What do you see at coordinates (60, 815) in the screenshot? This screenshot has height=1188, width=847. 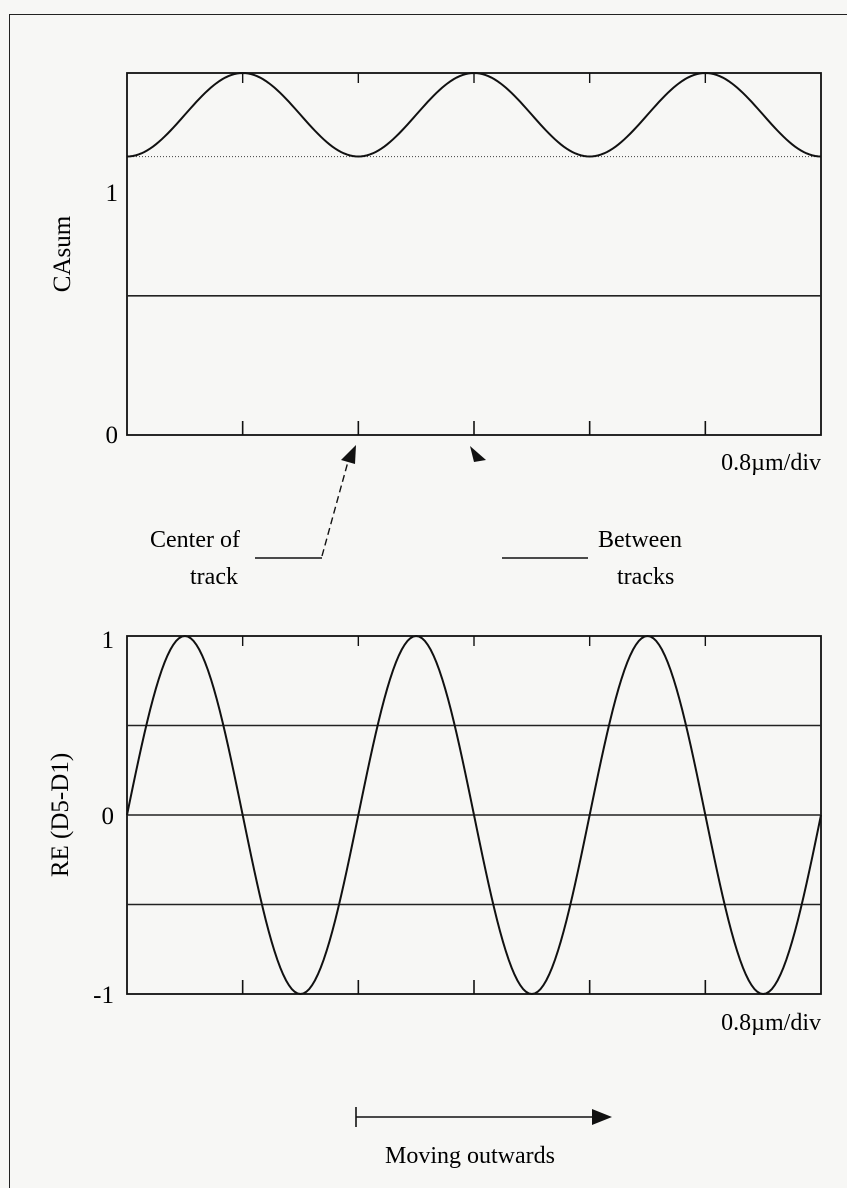 I see `bottom-y-axis-label: RE (D5-D1)` at bounding box center [60, 815].